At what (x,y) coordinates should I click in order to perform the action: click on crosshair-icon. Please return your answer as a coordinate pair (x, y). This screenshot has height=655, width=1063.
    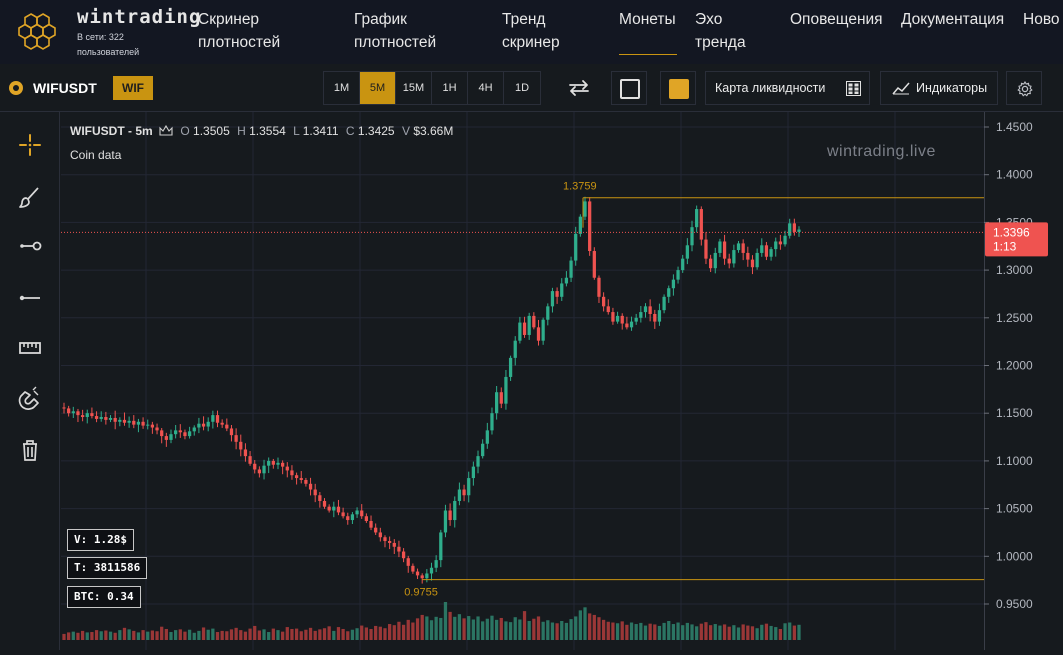
    Looking at the image, I should click on (30, 145).